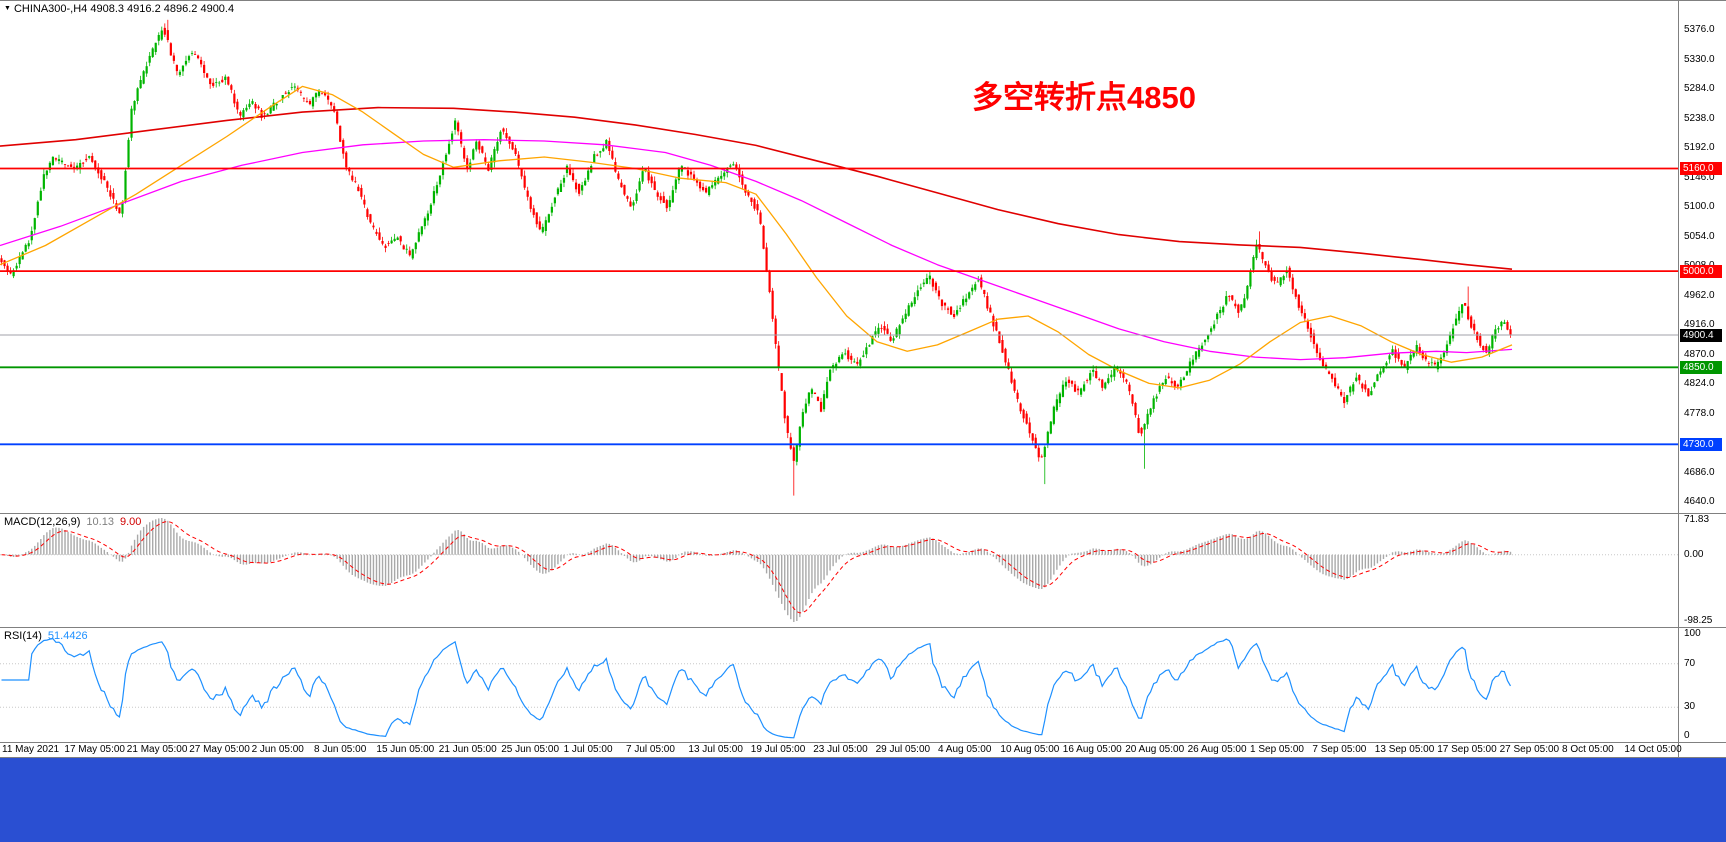  Describe the element at coordinates (1084, 97) in the screenshot. I see `annotation-text: 多空转折点4850` at that location.